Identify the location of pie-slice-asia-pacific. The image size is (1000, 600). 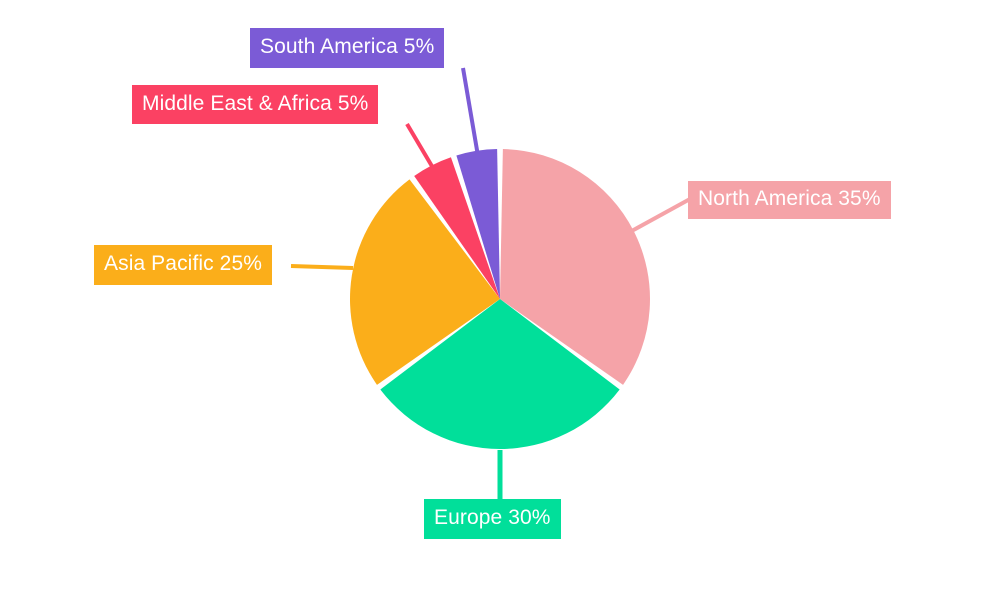
(425, 282).